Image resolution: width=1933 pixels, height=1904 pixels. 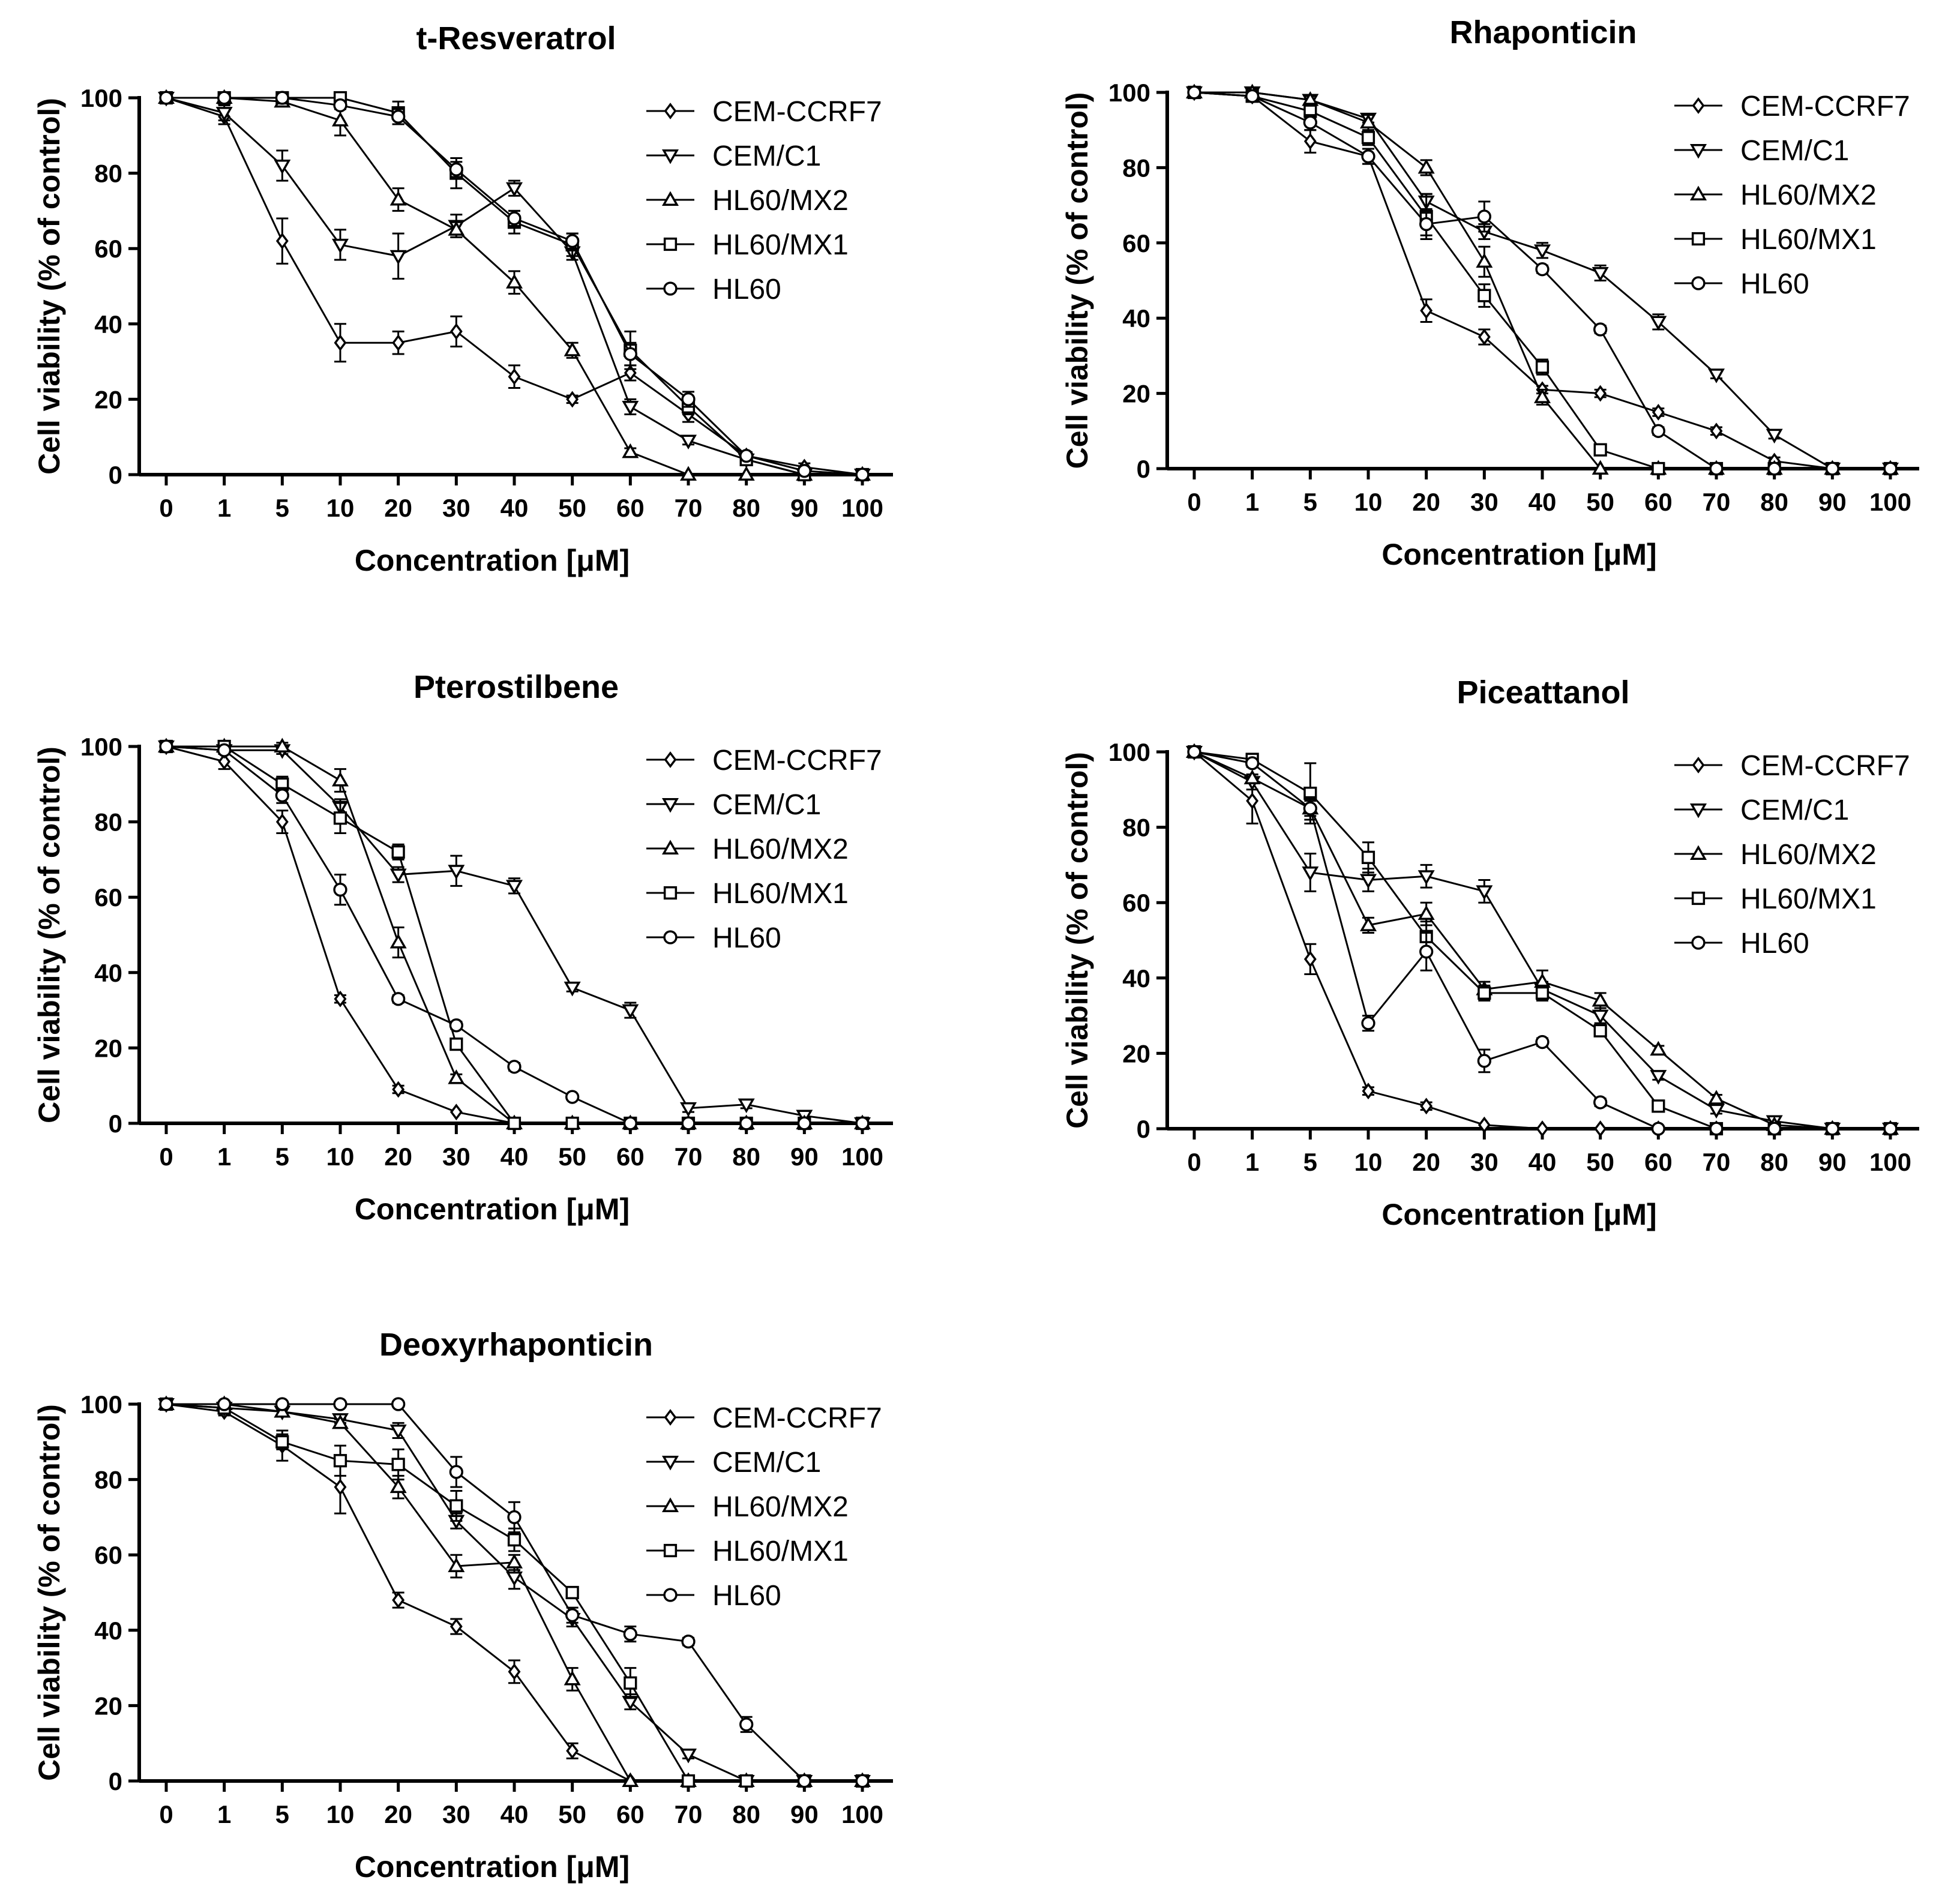 I want to click on x-tick-label: 1, so click(x=1252, y=502).